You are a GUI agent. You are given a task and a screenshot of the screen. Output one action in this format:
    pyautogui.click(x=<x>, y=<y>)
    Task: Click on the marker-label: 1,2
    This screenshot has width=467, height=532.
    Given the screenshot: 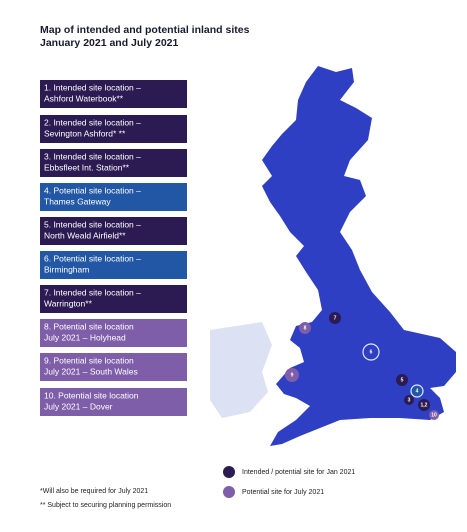 What is the action you would take?
    pyautogui.click(x=424, y=405)
    